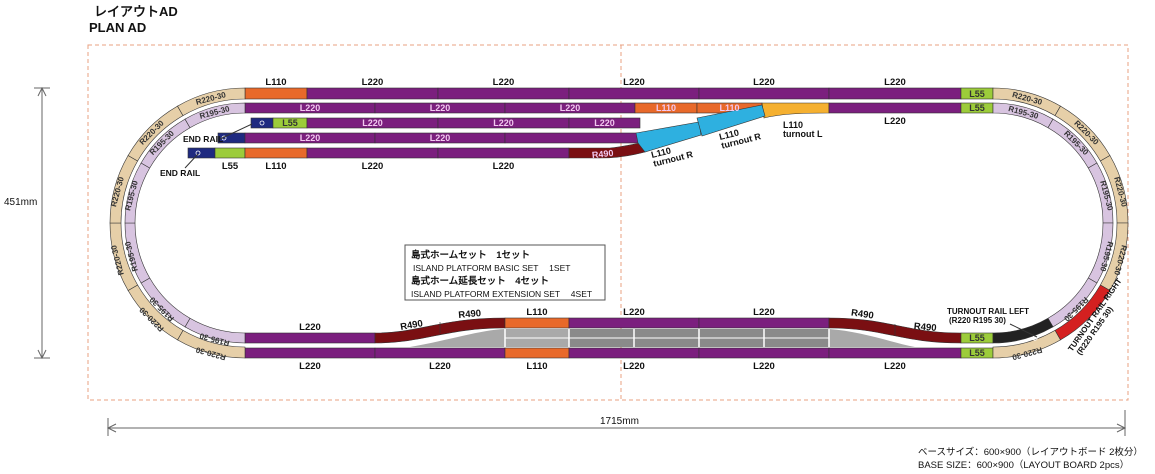 The image size is (1155, 474). What do you see at coordinates (275, 166) in the screenshot?
I see `siding-3-track-label: L110` at bounding box center [275, 166].